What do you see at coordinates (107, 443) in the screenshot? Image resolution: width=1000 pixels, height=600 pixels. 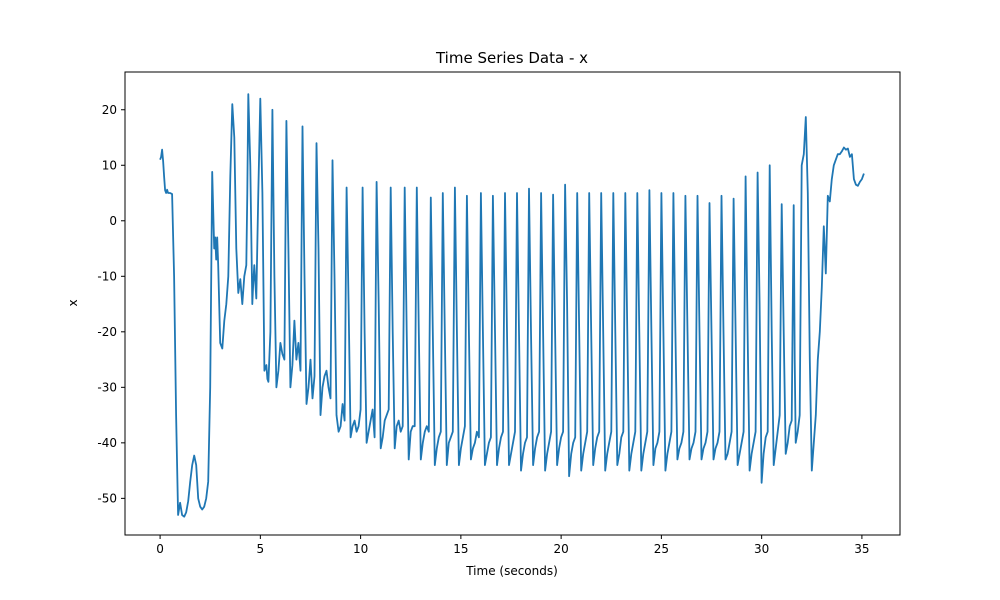 I see `y-tick-label: -40` at bounding box center [107, 443].